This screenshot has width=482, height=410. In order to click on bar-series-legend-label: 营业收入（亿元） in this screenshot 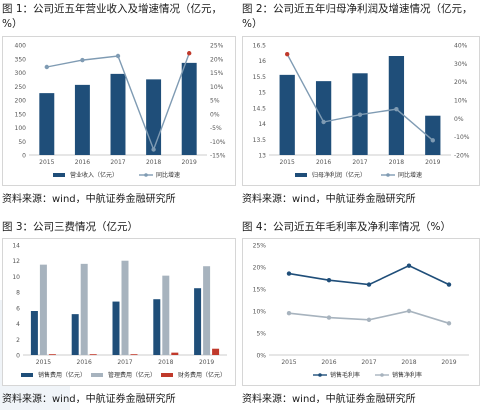, I will do `click(94, 175)`.